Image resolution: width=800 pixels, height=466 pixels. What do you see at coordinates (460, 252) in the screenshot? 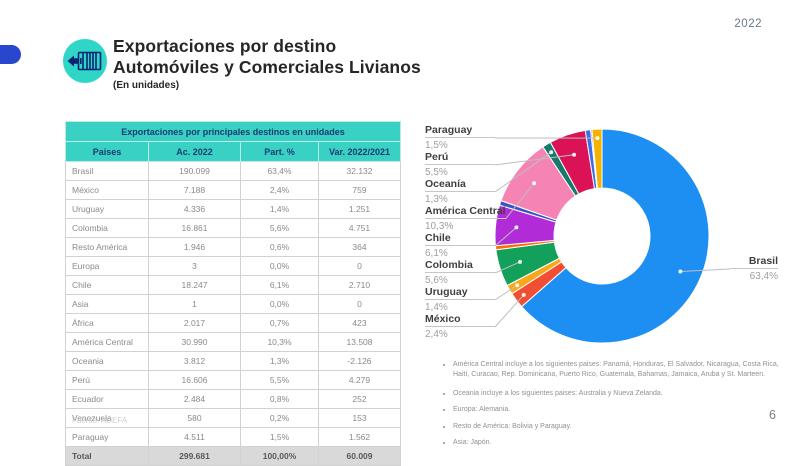
I see `chart-label-pct: 6,1%` at bounding box center [460, 252].